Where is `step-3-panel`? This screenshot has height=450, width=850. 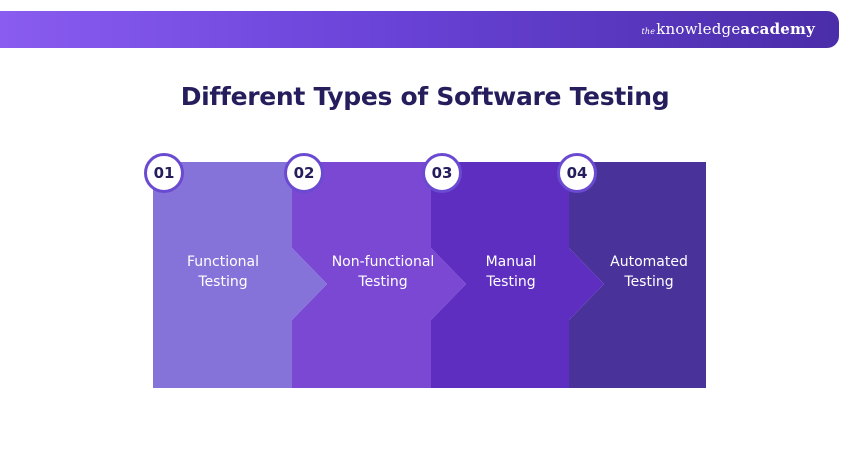
step-3-panel is located at coordinates (517, 275).